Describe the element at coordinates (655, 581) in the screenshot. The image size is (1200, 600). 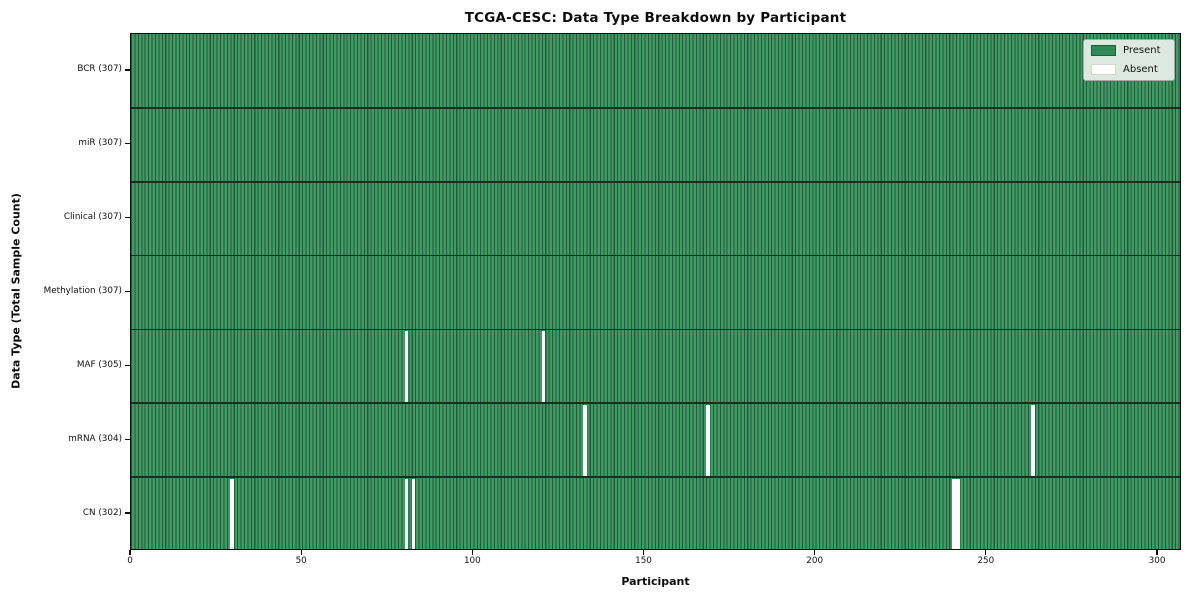
I see `x-axis-label: Participant` at that location.